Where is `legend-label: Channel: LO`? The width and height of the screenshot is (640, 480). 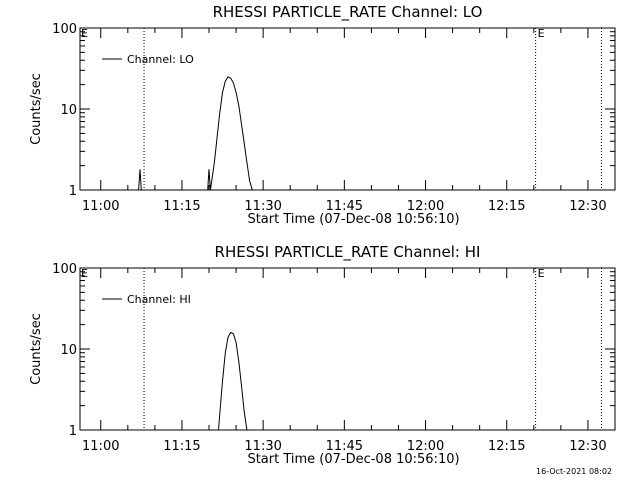
legend-label: Channel: LO is located at coordinates (160, 59).